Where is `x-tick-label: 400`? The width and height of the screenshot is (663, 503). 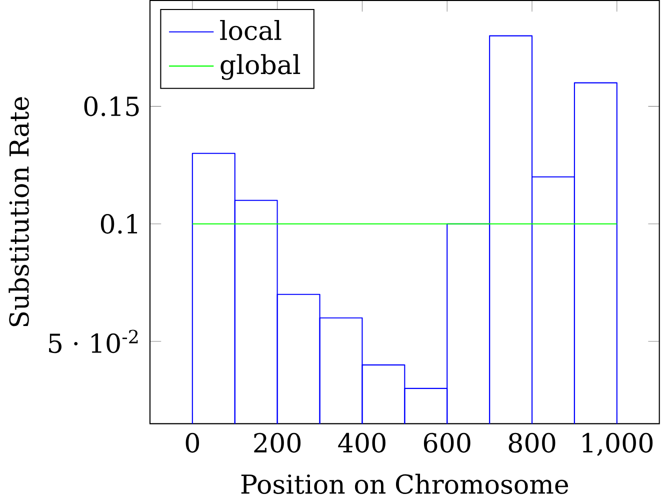 x-tick-label: 400 is located at coordinates (362, 443).